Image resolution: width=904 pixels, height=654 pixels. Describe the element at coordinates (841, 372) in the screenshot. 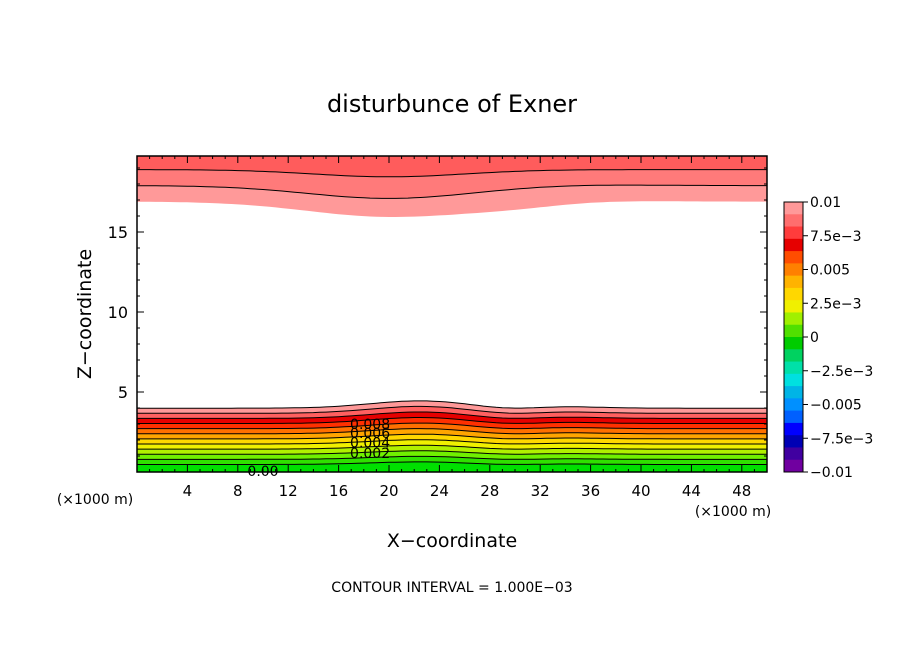

I see `colorbar-tick-label: −2.5e−3` at that location.